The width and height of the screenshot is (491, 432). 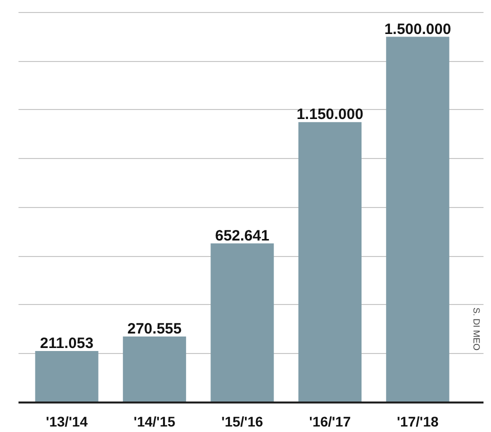 I want to click on annotation: S. DI MEO, so click(x=476, y=329).